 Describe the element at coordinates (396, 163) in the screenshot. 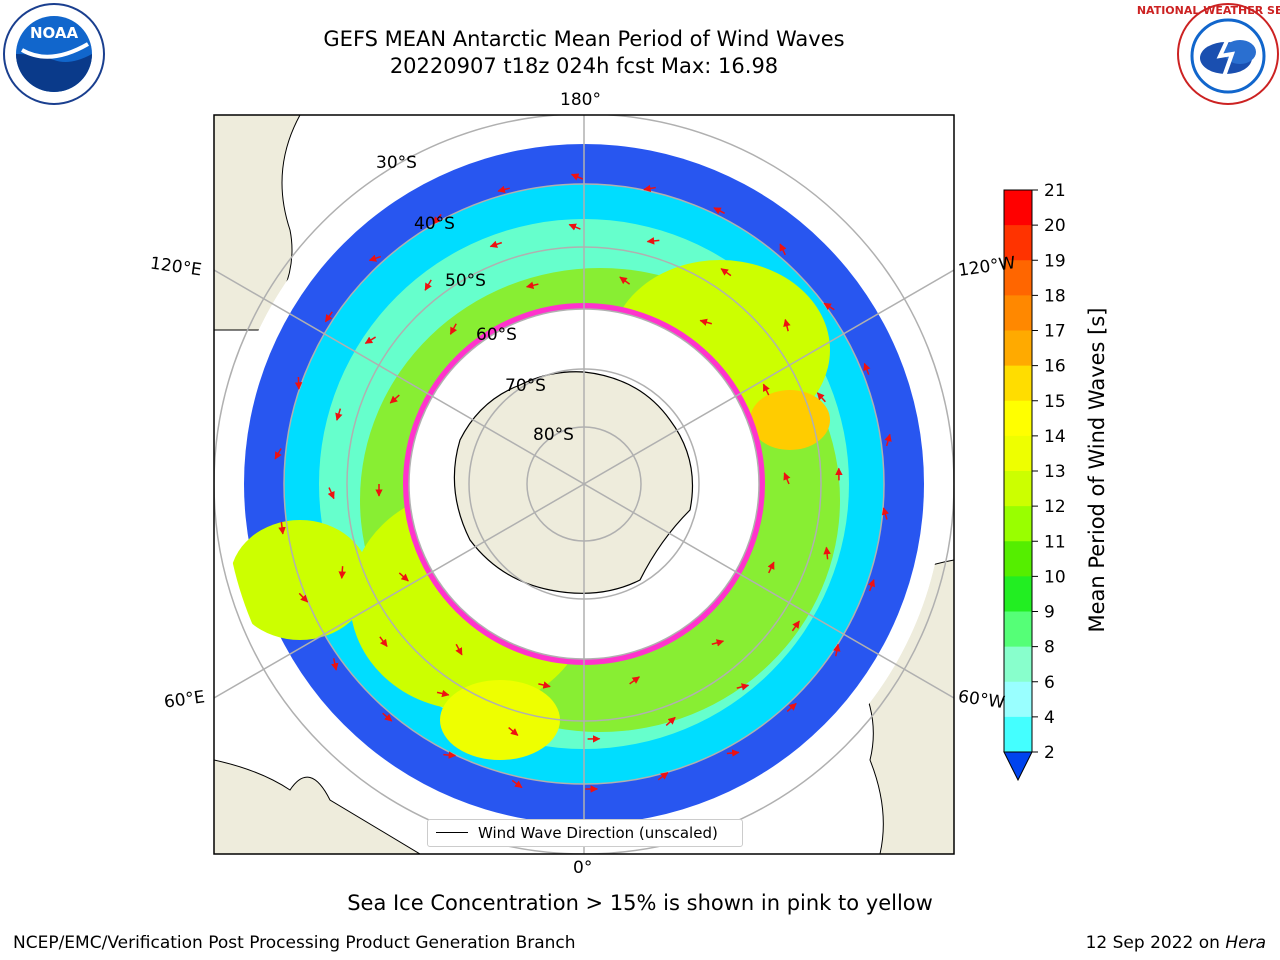

I see `lat-label-30s: 30°S` at that location.